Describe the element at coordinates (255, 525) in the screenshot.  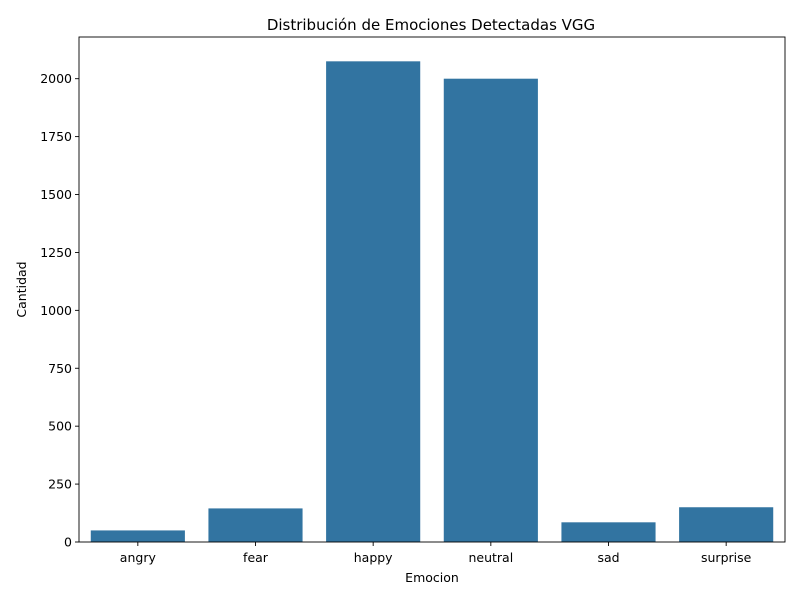
I see `bar-fear` at that location.